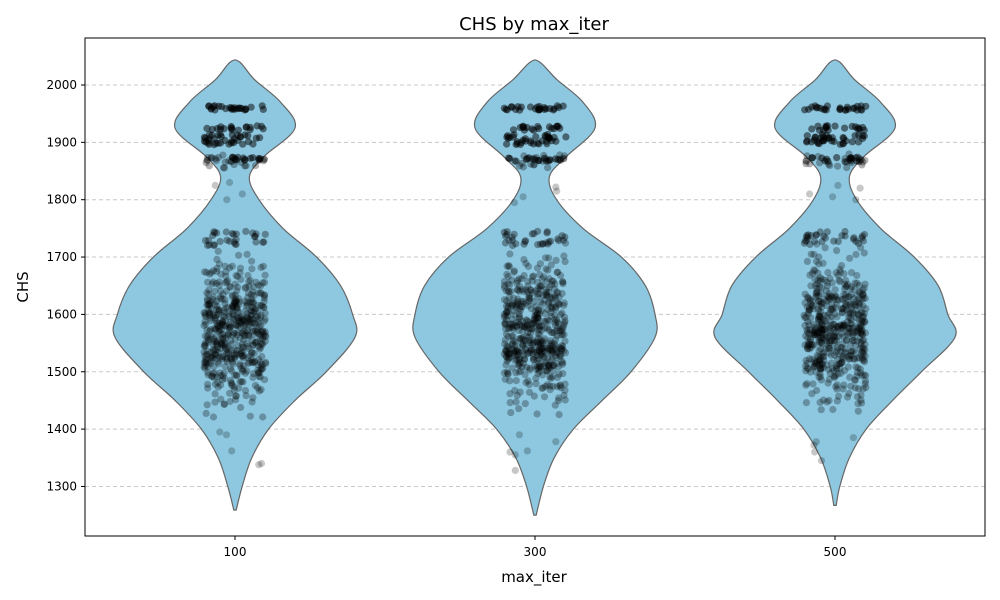 The height and width of the screenshot is (600, 1000). What do you see at coordinates (534, 577) in the screenshot?
I see `x-axis-label: max_iter` at bounding box center [534, 577].